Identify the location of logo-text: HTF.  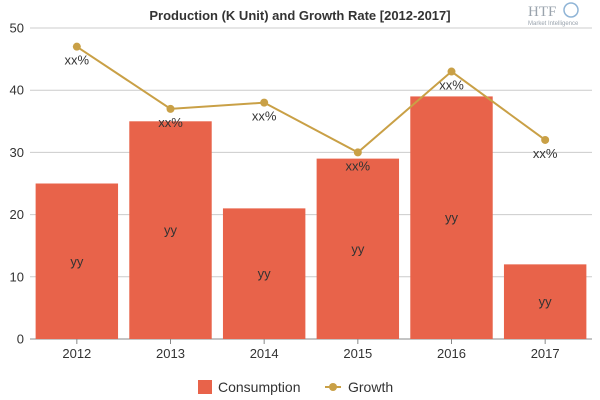
(542, 12).